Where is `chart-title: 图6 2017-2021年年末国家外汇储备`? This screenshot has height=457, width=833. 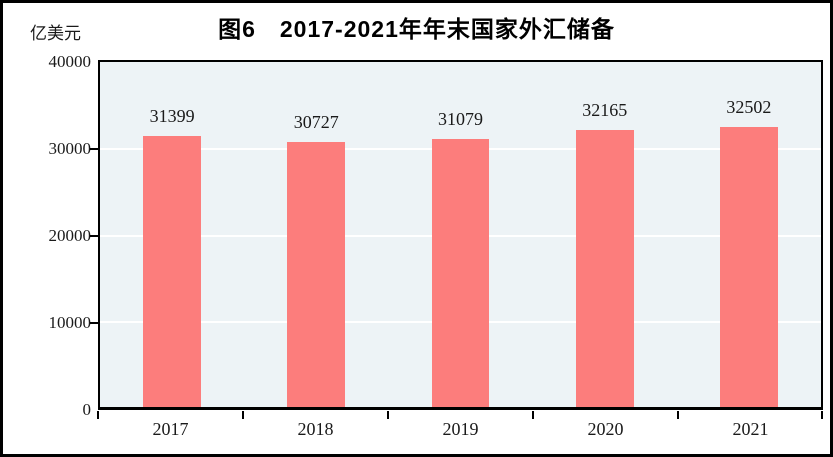 chart-title: 图6 2017-2021年年末国家外汇储备 is located at coordinates (416, 29).